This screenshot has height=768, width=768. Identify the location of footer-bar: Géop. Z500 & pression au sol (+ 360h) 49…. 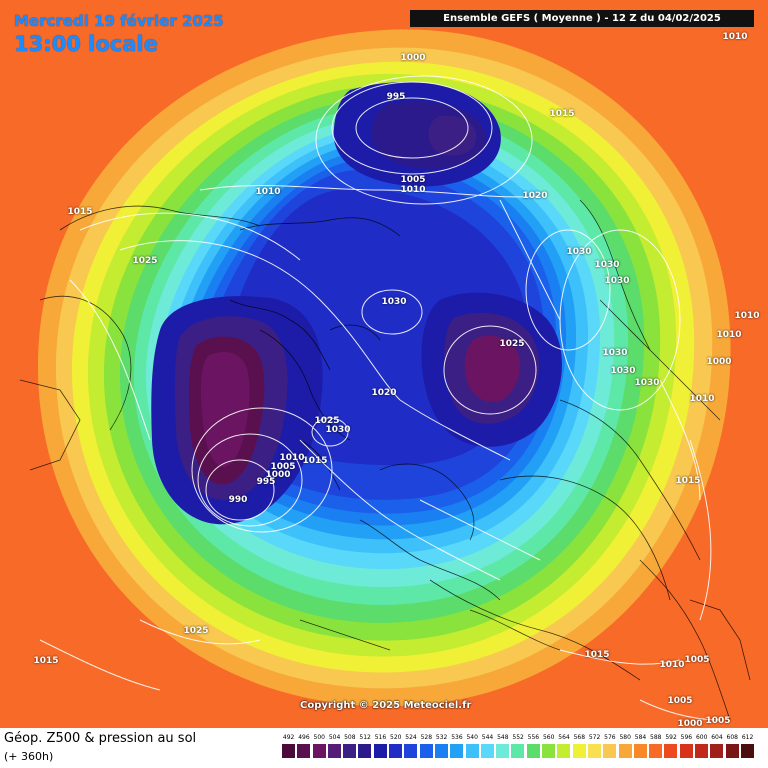
(384, 748).